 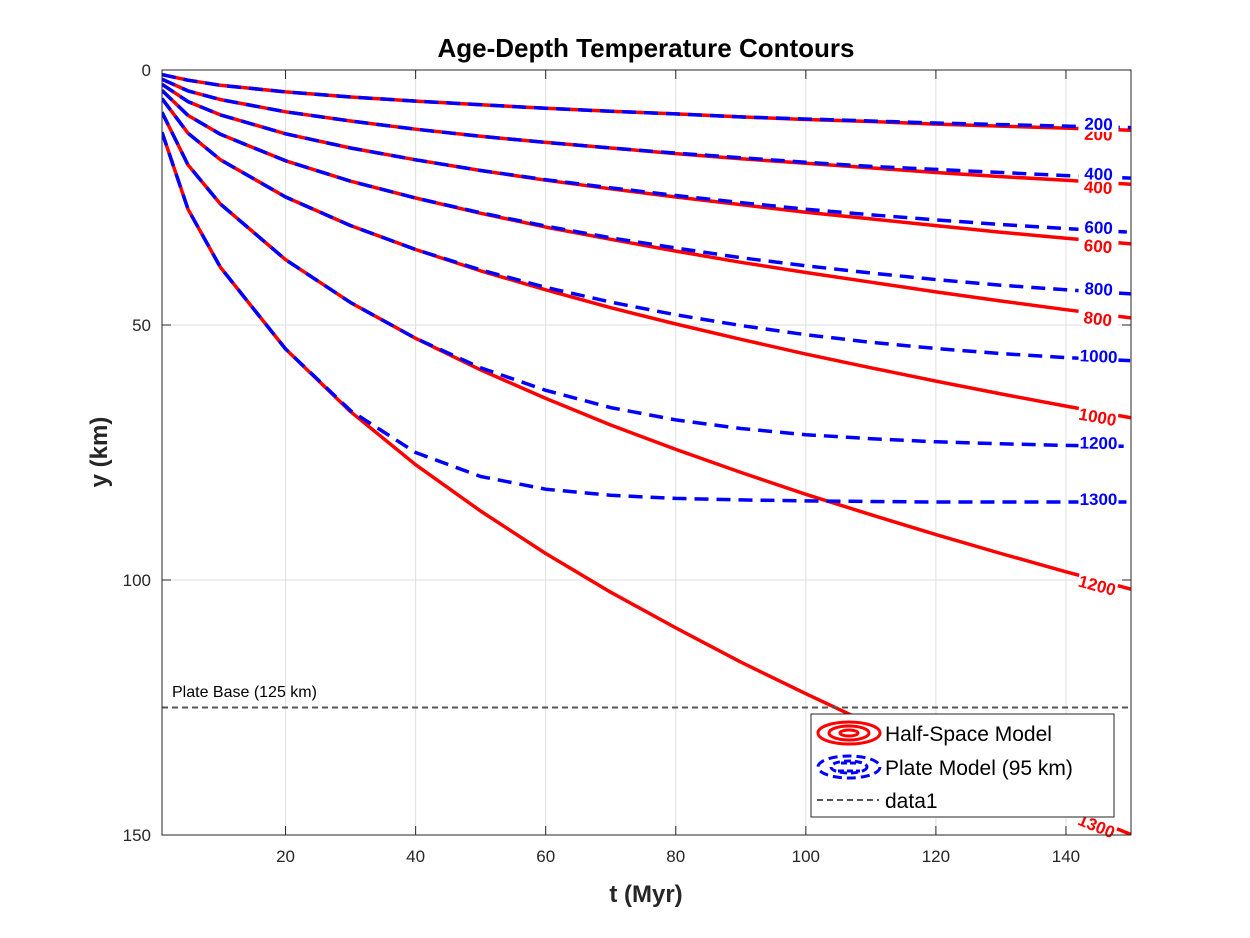 What do you see at coordinates (99, 452) in the screenshot?
I see `y-axis-label: y (km)` at bounding box center [99, 452].